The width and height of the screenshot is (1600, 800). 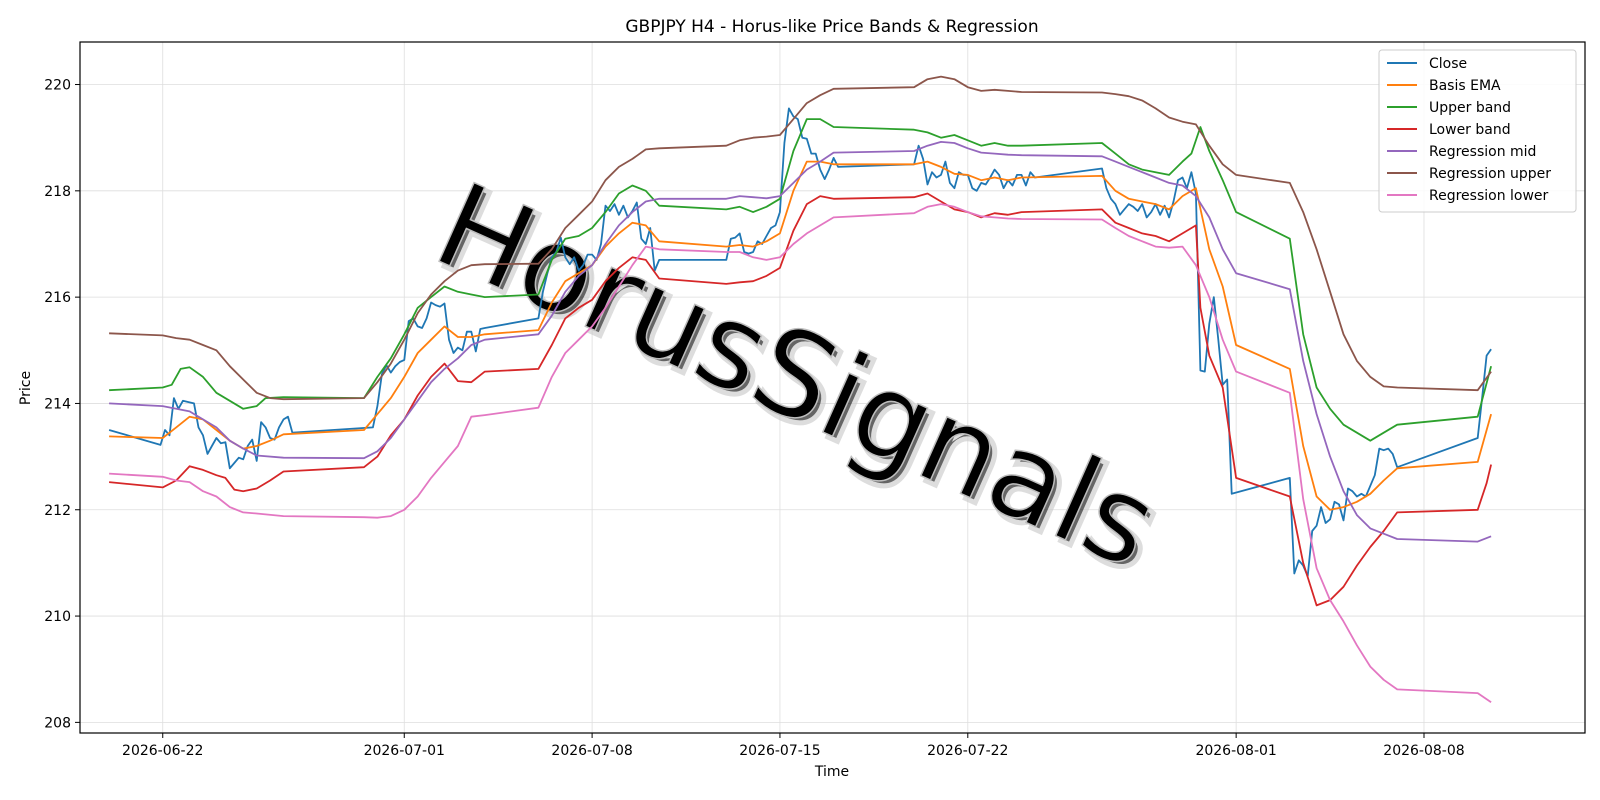 I want to click on legend-entry: Lower band, so click(x=1470, y=130).